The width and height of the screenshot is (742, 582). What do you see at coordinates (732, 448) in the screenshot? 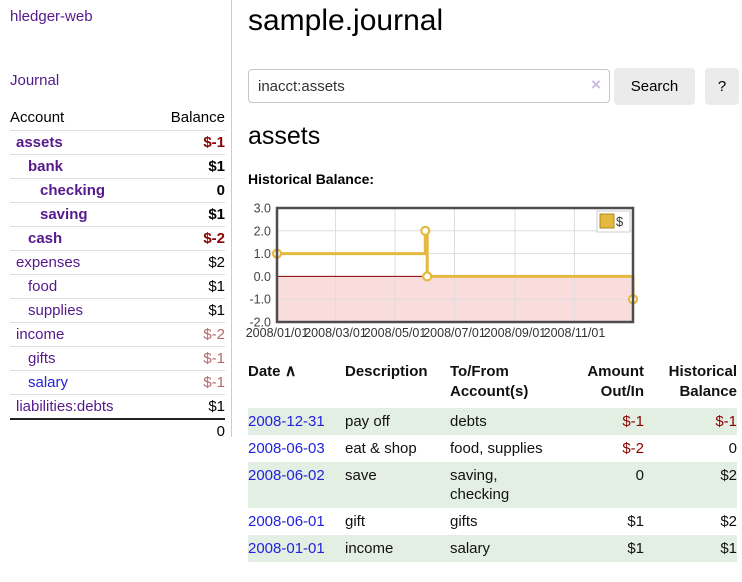
I see `transaction-balance: 0` at bounding box center [732, 448].